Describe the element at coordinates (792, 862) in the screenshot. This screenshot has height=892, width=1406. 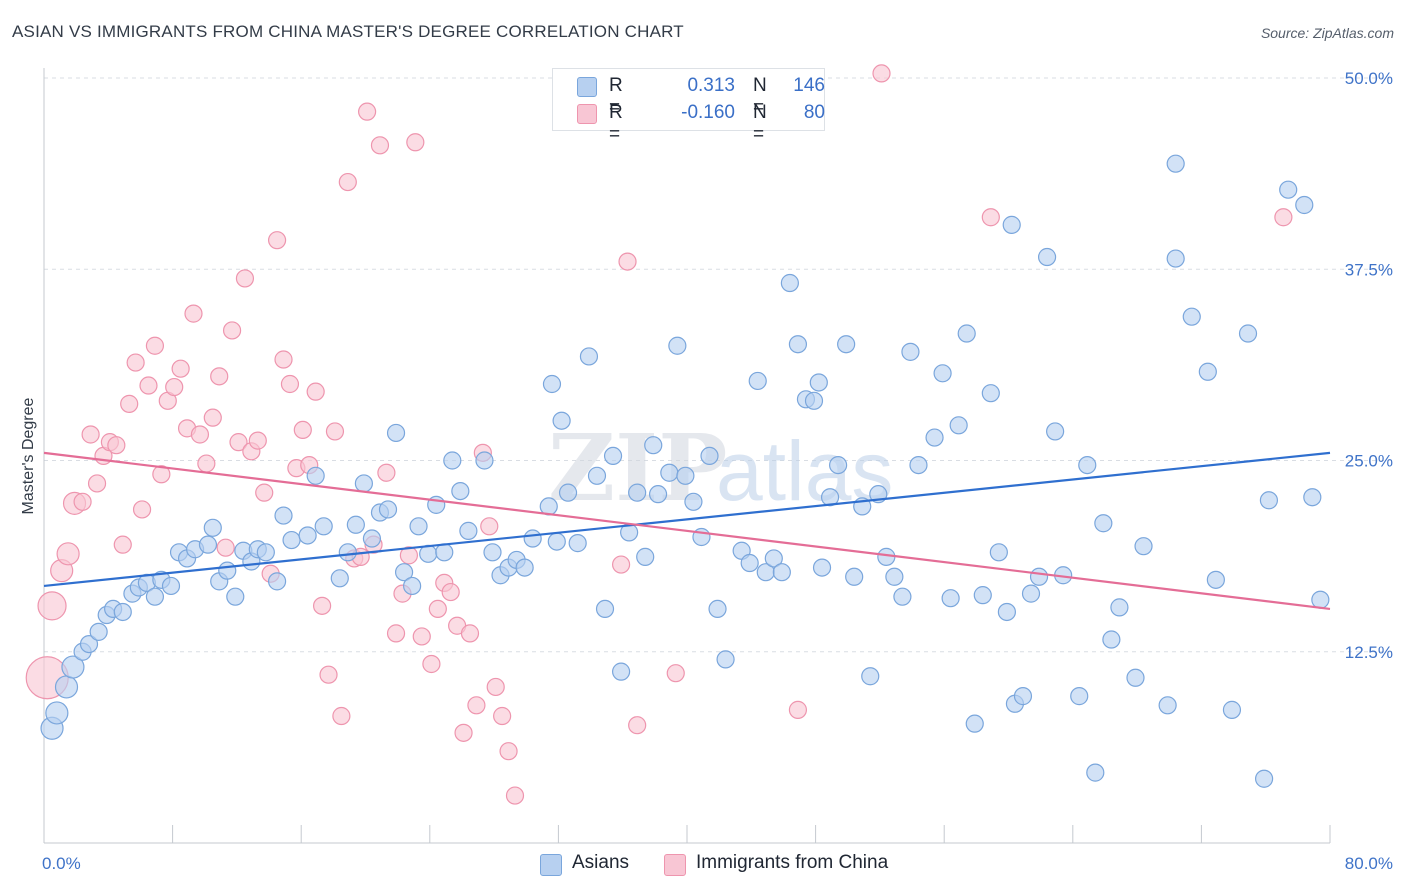
I see `legend-label-immigrants: Immigrants from China` at that location.